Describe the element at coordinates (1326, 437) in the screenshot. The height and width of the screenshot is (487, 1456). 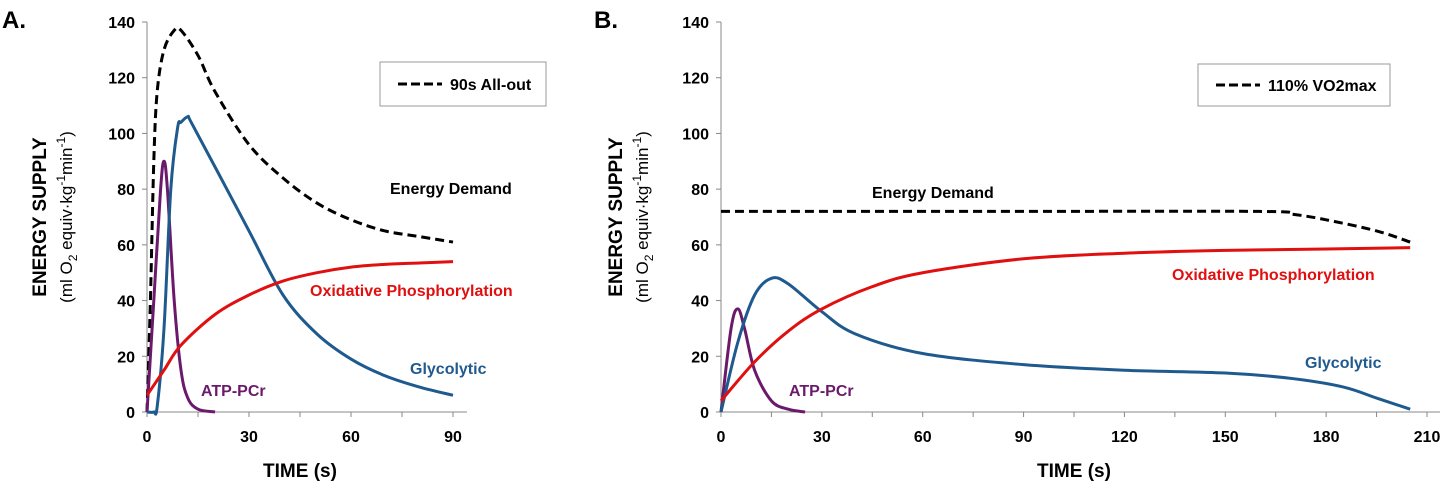
I see `x-tick-label: 180` at that location.